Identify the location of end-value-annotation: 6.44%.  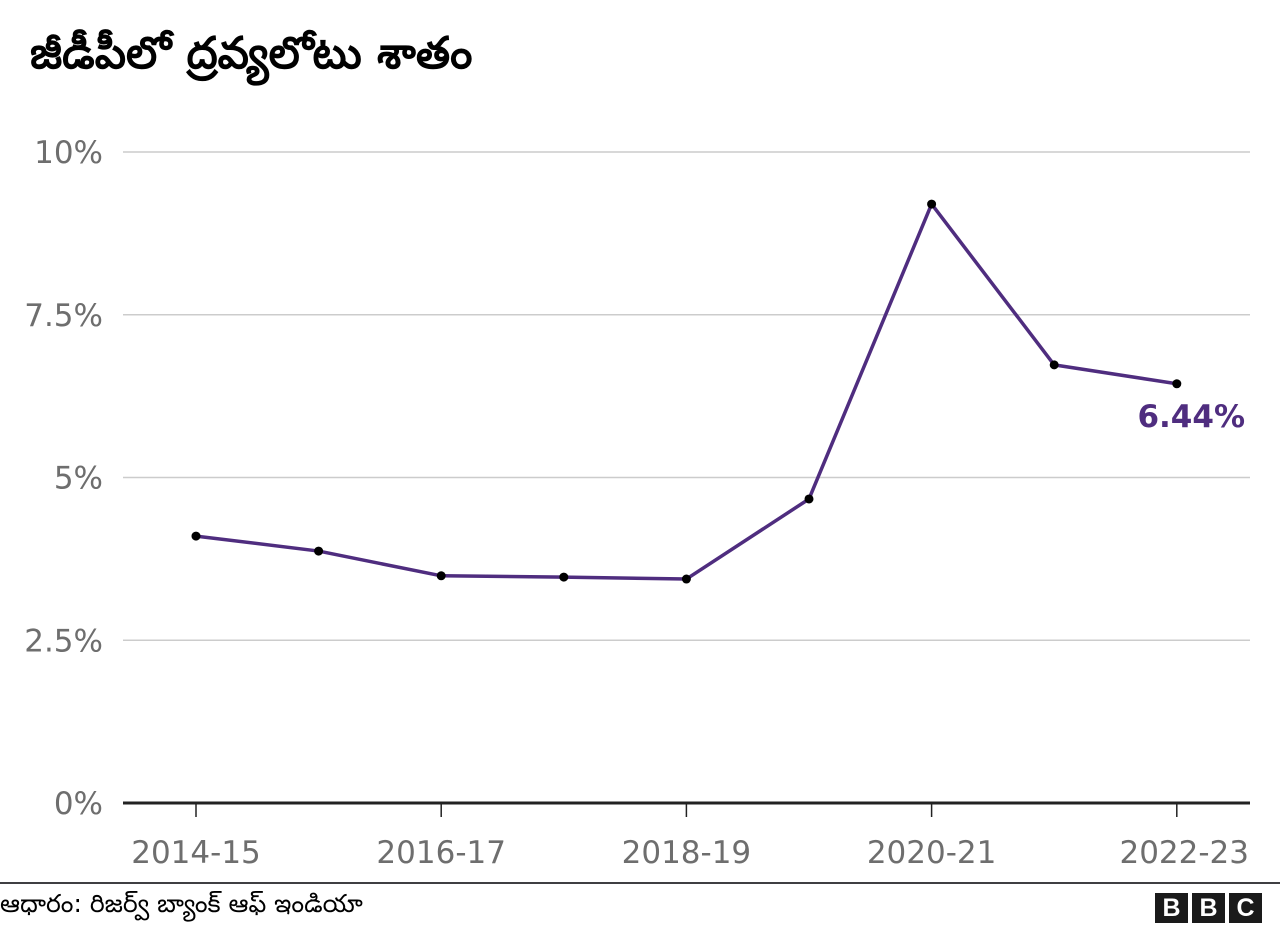
(1191, 417).